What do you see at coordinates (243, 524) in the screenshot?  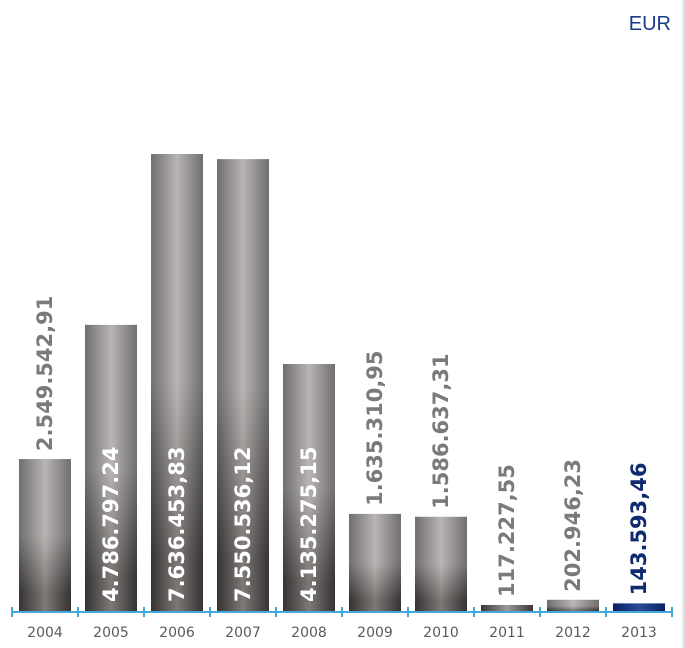 I see `value-label-2007: 7.550.536,12` at bounding box center [243, 524].